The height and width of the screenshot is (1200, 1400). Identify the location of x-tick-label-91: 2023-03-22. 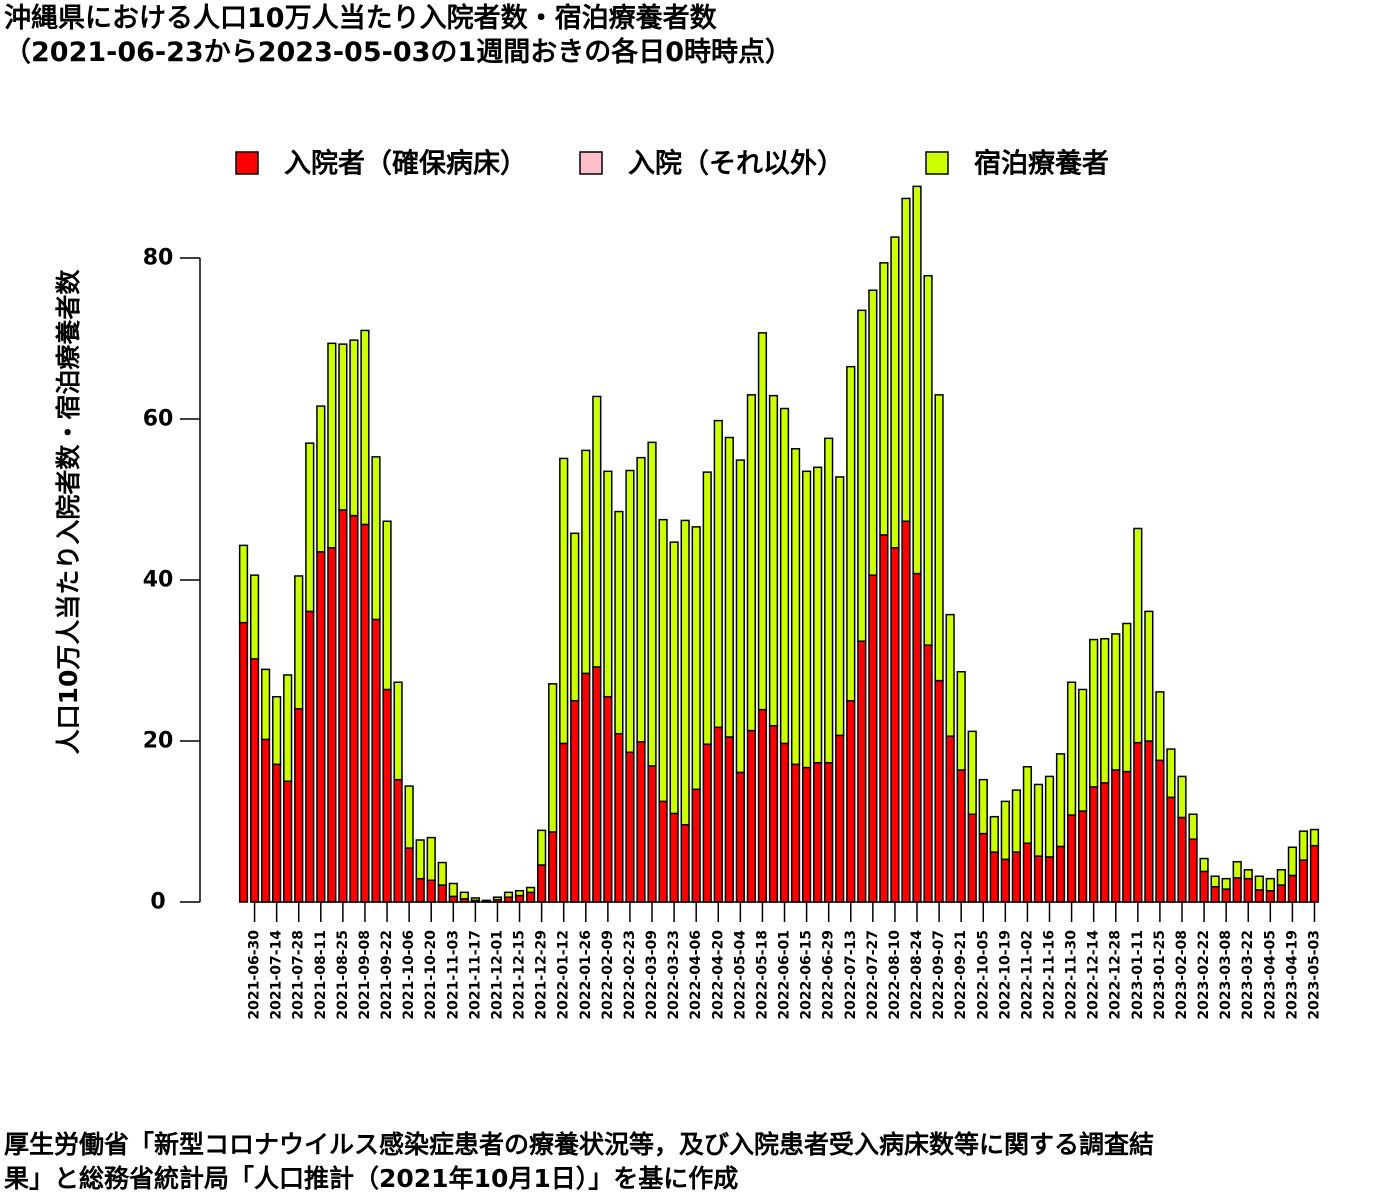
(1248, 975).